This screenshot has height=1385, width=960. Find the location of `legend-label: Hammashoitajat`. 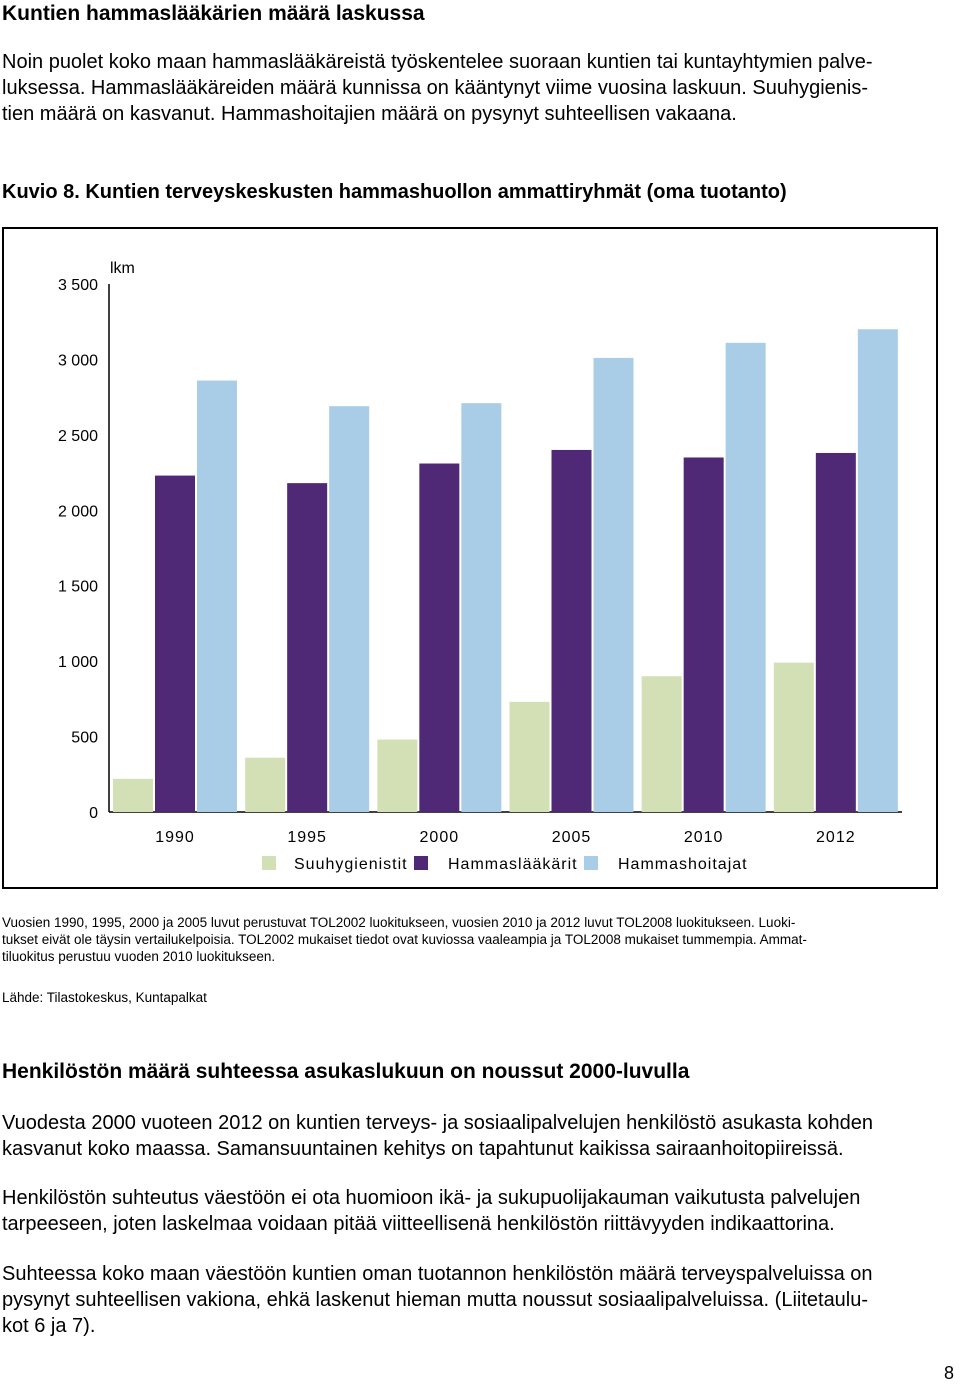

legend-label: Hammashoitajat is located at coordinates (683, 864).